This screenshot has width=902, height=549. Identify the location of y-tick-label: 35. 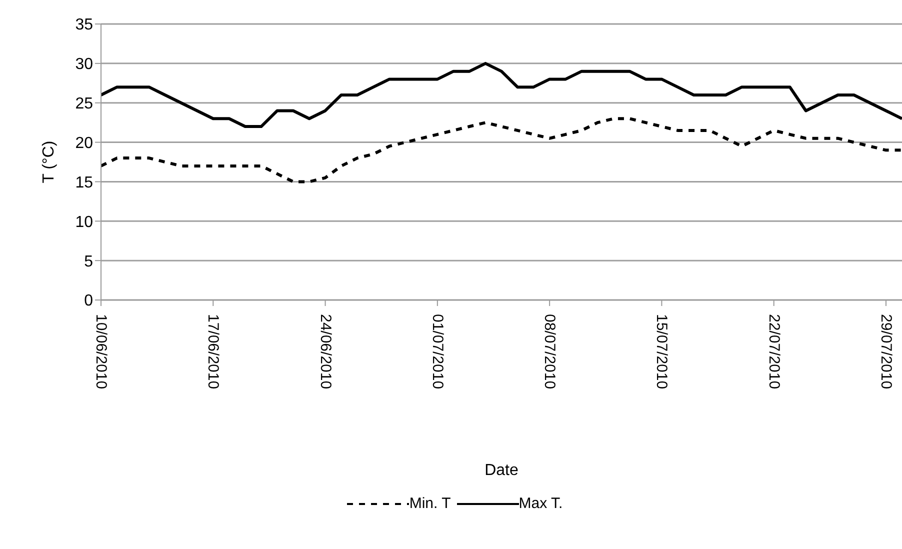
(84, 25).